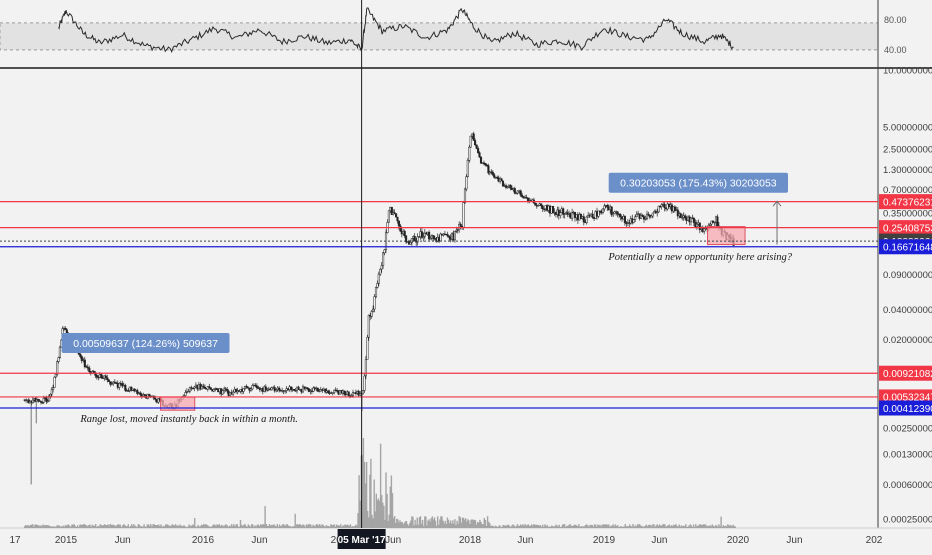 This screenshot has height=555, width=932. Describe the element at coordinates (145, 343) in the screenshot. I see `measure-label: 0.00509637 (124.26%) 509637` at that location.